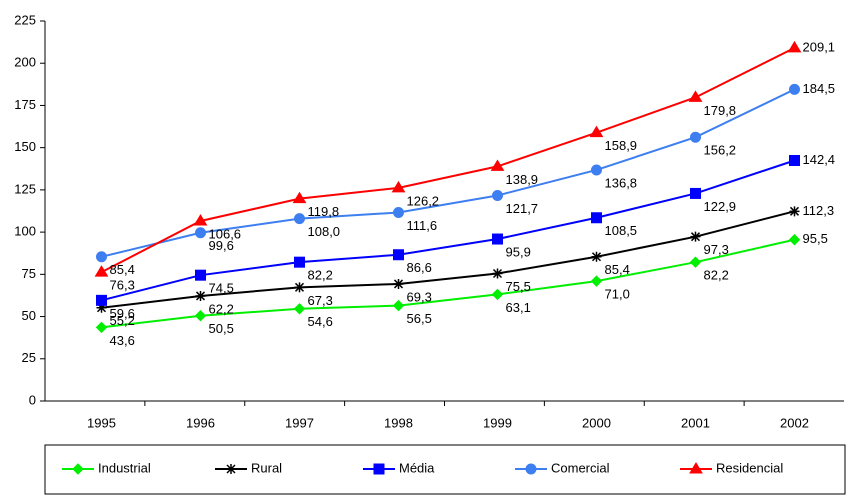 The width and height of the screenshot is (849, 497). What do you see at coordinates (518, 307) in the screenshot?
I see `data-label: 63,1` at bounding box center [518, 307].